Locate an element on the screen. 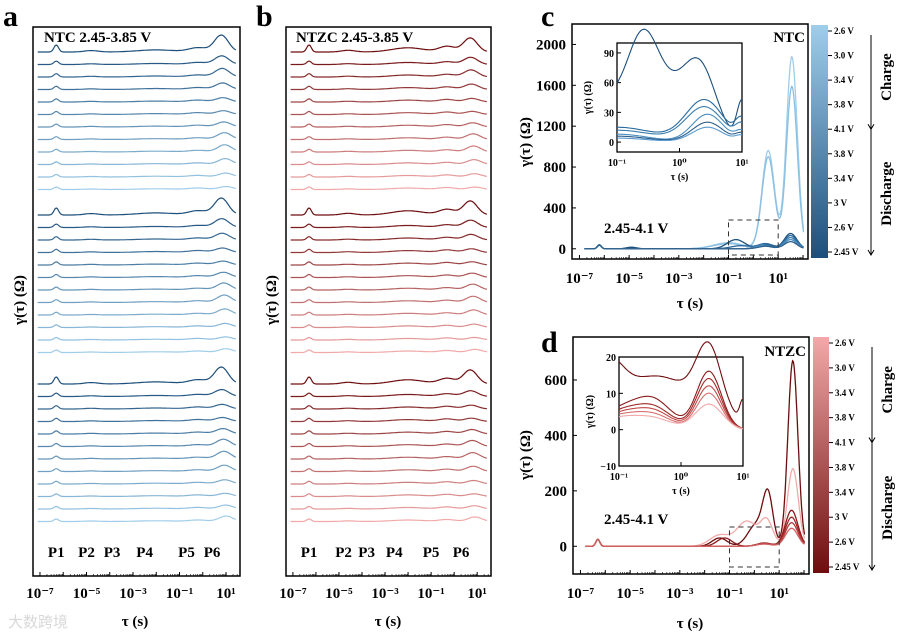  panel-d-curve is located at coordinates (695, 537).